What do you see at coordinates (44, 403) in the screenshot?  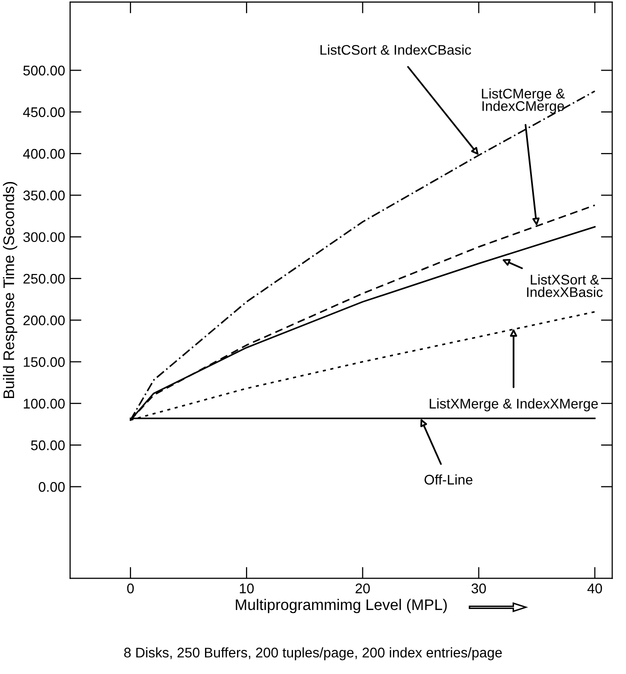 I see `y-tick-label: 100.00` at bounding box center [44, 403].